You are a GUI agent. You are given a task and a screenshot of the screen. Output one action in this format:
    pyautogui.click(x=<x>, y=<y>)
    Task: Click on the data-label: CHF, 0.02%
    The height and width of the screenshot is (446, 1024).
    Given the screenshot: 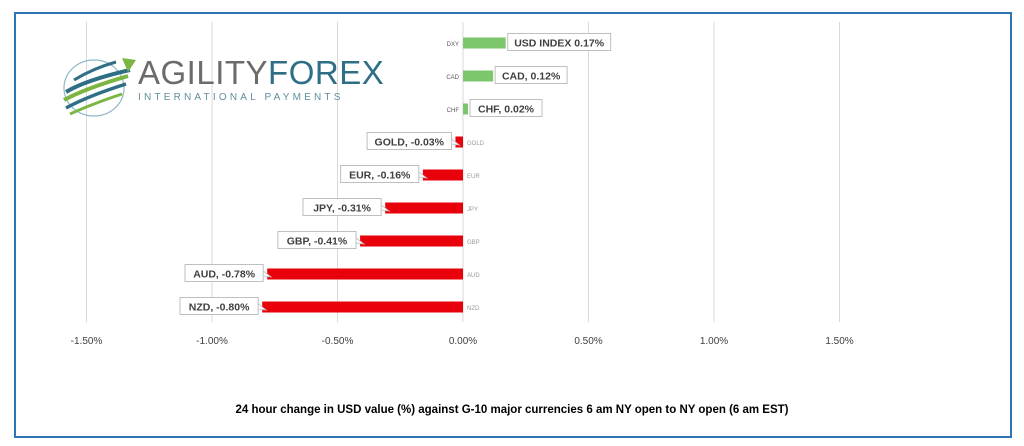 What is the action you would take?
    pyautogui.click(x=506, y=110)
    